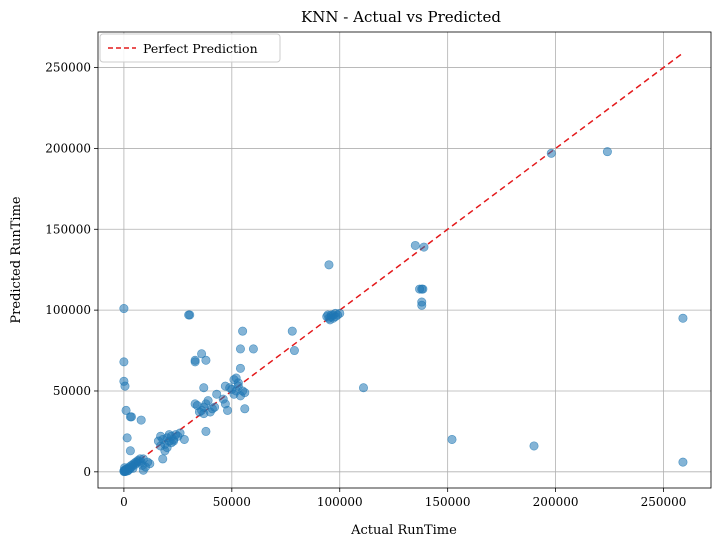  I want to click on legend-label: Perfect Prediction, so click(200, 48).